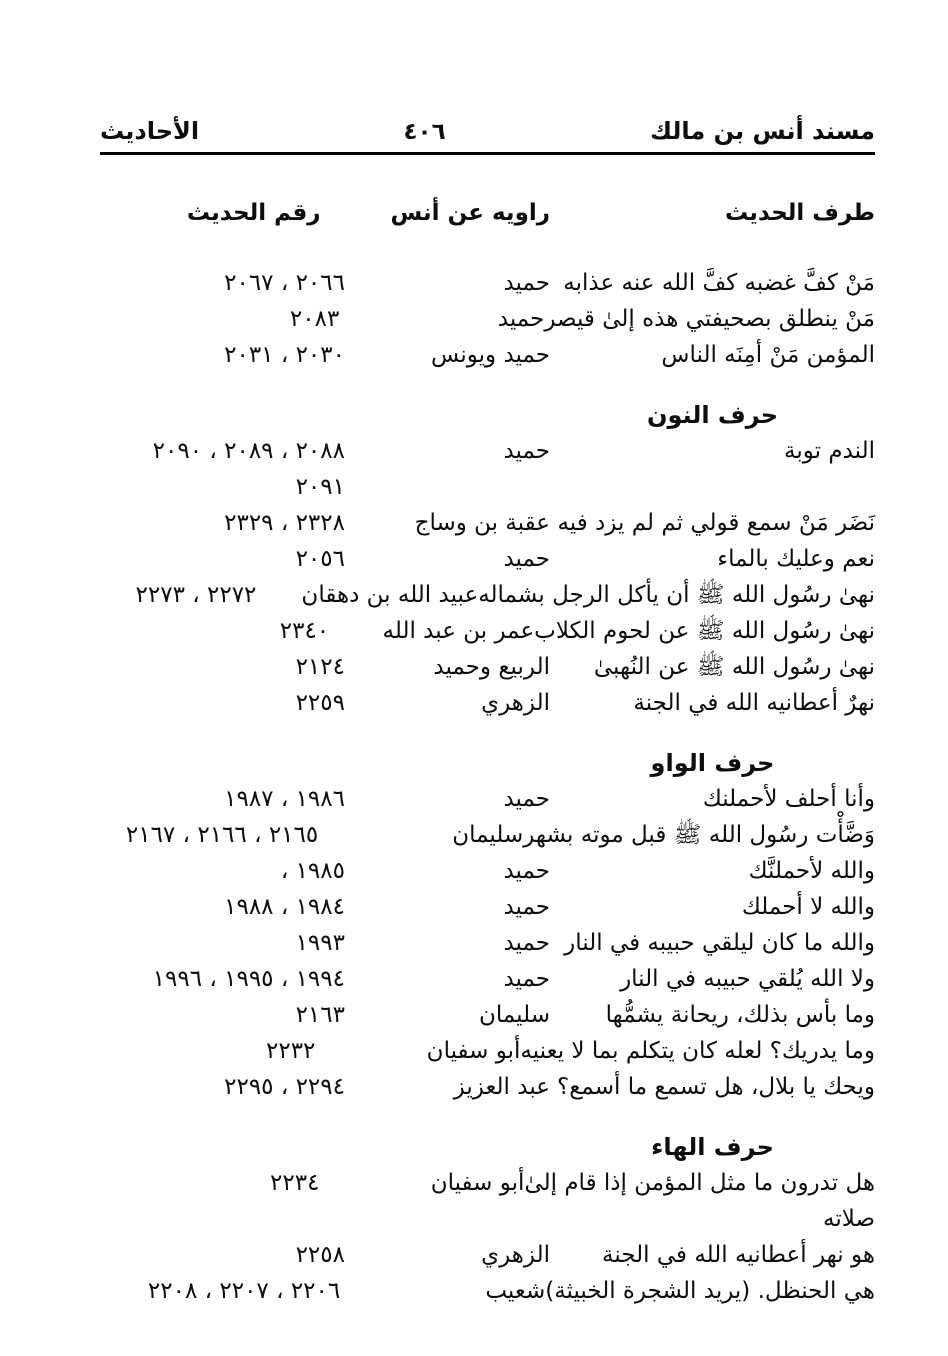 This screenshot has height=1356, width=948. What do you see at coordinates (808, 907) in the screenshot?
I see `hadith-text: والله لا أحملك` at bounding box center [808, 907].